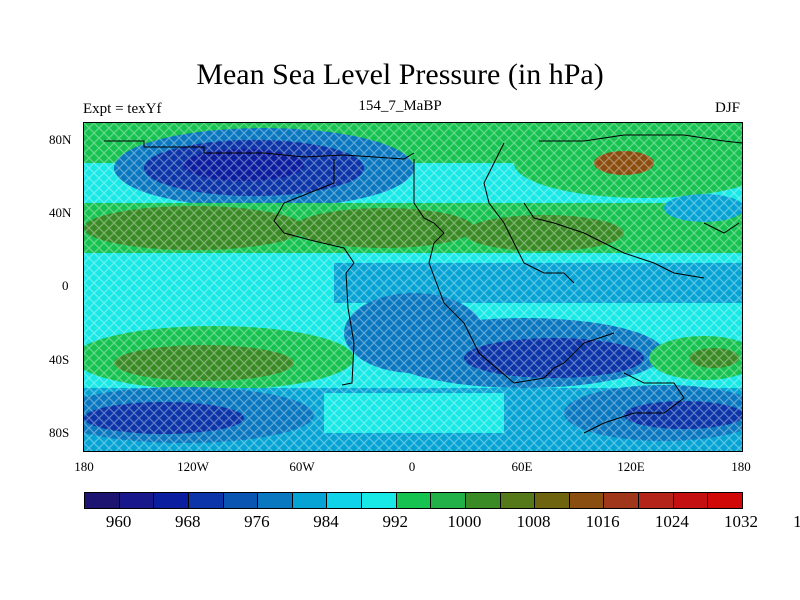  Describe the element at coordinates (631, 466) in the screenshot. I see `lon-label-120e: 120E` at that location.